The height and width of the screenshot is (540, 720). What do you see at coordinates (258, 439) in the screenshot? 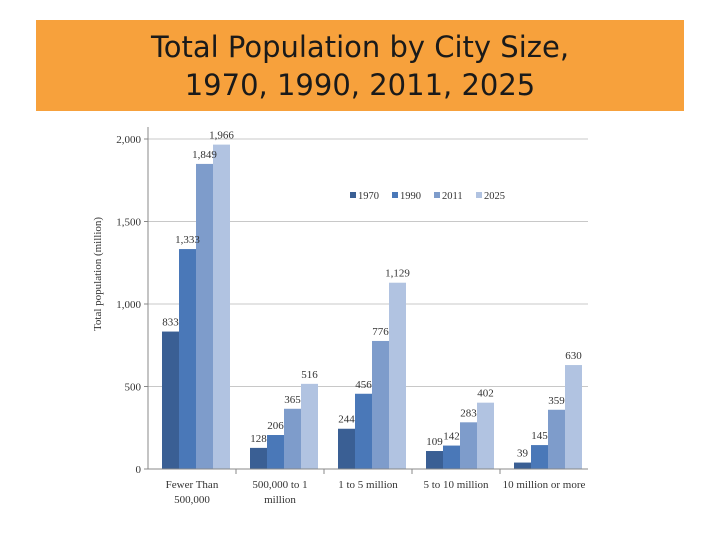
I see `data-label: 128` at bounding box center [258, 439].